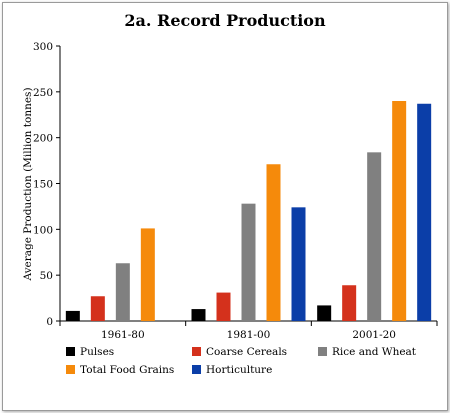  I want to click on y-tick-label: 50, so click(46, 276).